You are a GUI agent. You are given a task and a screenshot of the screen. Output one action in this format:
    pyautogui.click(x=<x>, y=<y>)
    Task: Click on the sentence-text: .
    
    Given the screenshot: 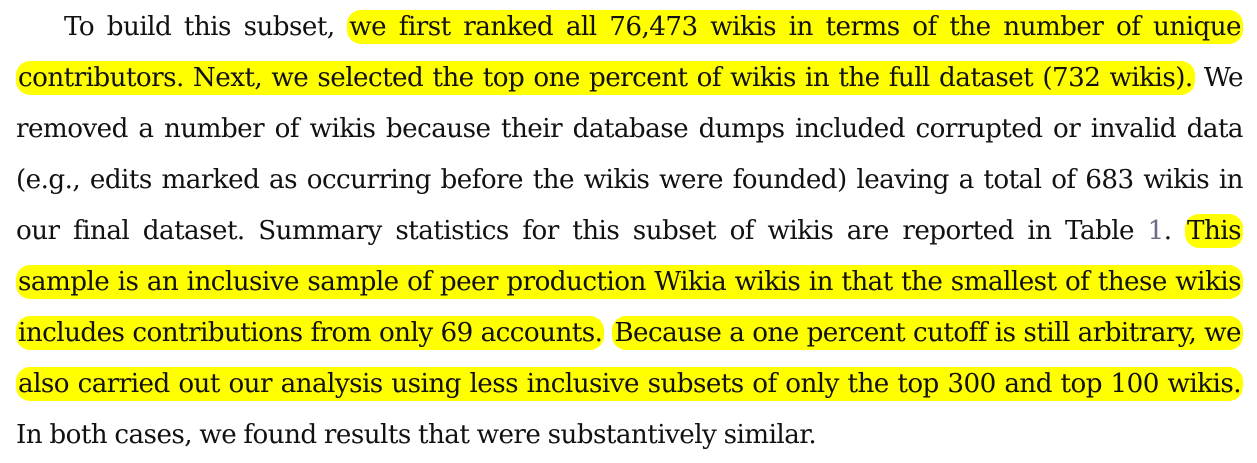 What is the action you would take?
    pyautogui.click(x=1174, y=231)
    